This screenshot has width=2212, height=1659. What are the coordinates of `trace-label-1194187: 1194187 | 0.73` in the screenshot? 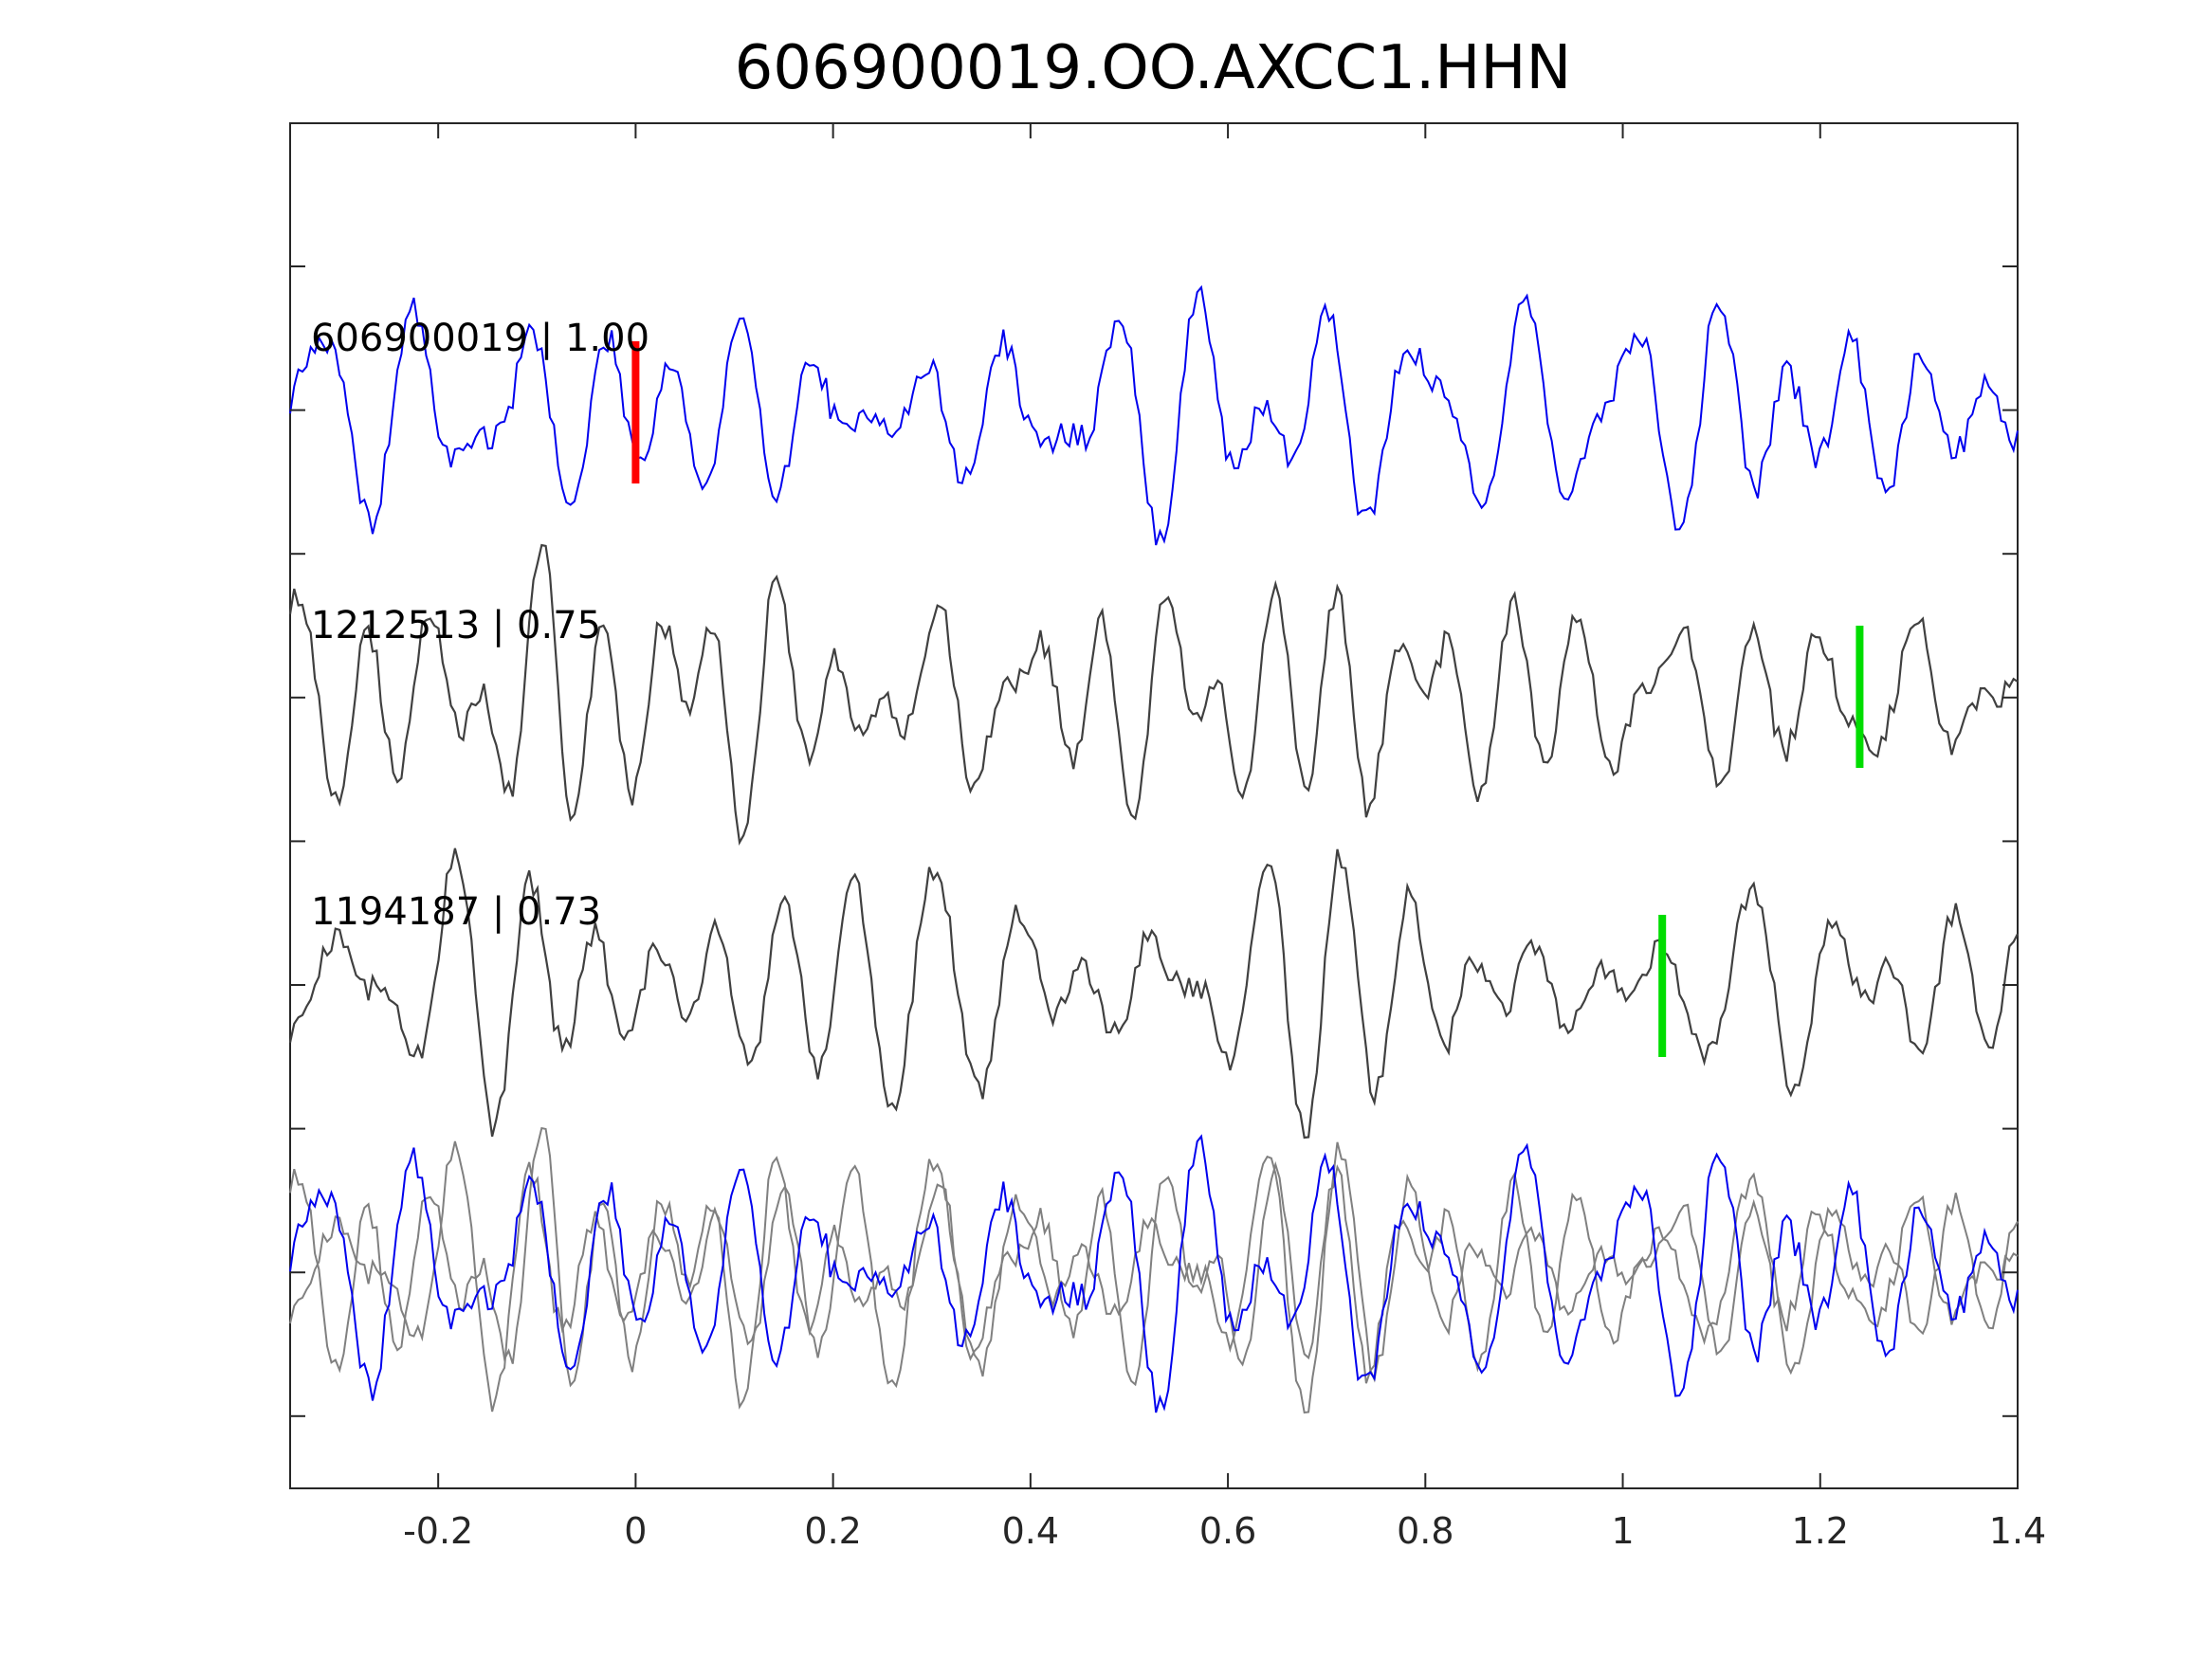 It's located at (456, 912).